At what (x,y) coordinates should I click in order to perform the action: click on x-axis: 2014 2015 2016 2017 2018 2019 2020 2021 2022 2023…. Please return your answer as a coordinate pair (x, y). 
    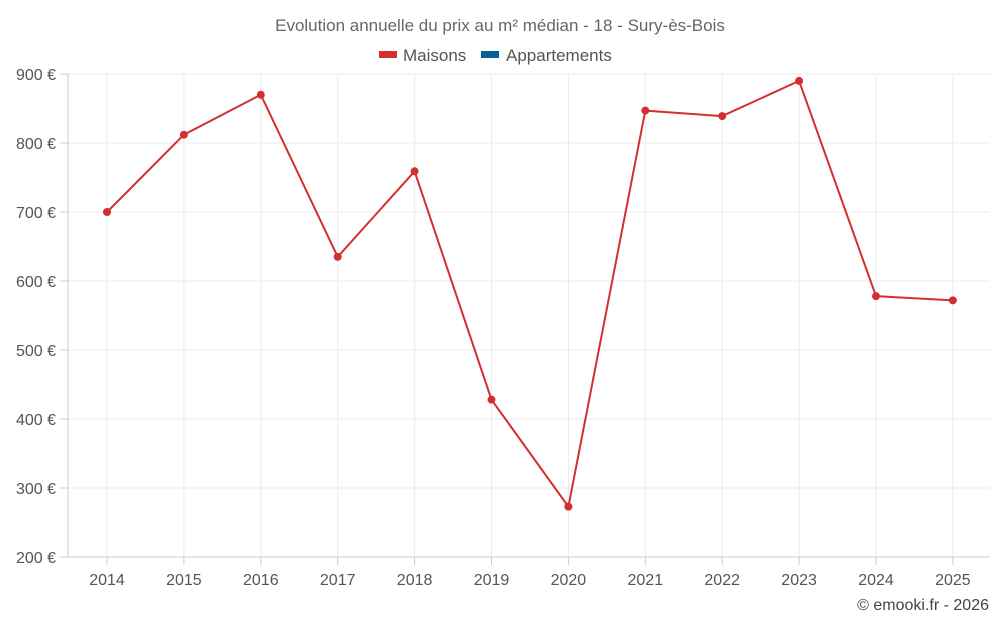
    Looking at the image, I should click on (529, 572).